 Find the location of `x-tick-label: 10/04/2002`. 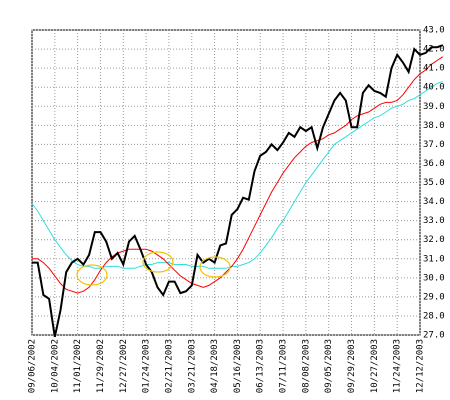

x-tick-label: 10/04/2002 is located at coordinates (55, 366).